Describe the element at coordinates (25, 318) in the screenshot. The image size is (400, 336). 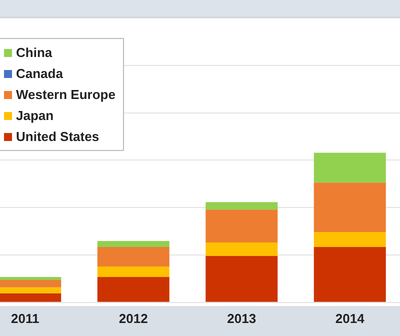
I see `x-tick-label: 2011` at that location.